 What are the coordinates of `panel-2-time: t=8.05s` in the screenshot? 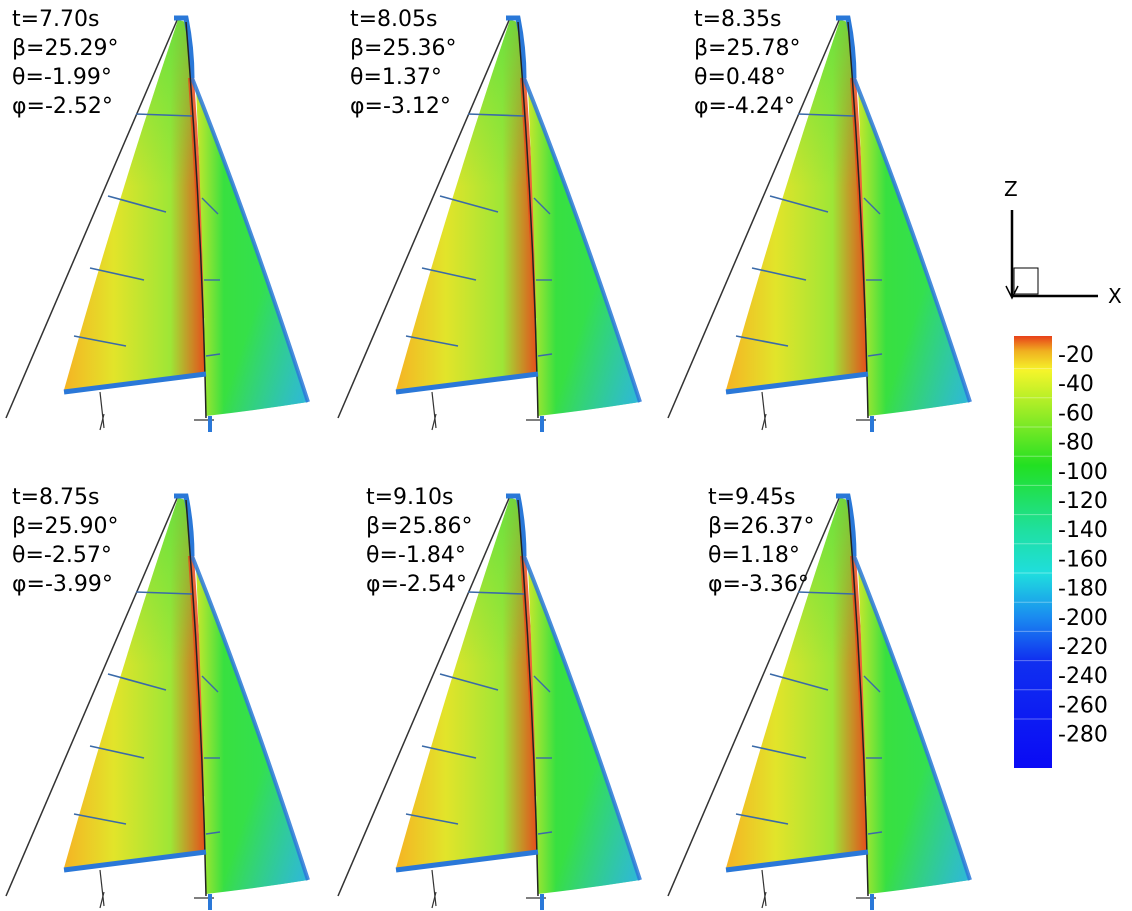 It's located at (394, 19).